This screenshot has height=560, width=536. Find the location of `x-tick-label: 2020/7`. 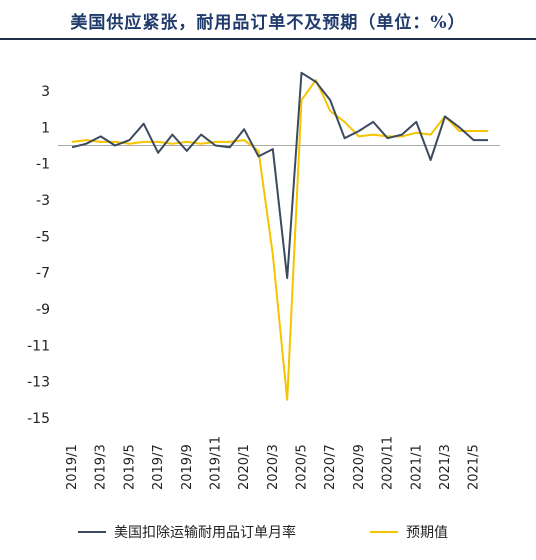

x-tick-label: 2020/7 is located at coordinates (330, 467).